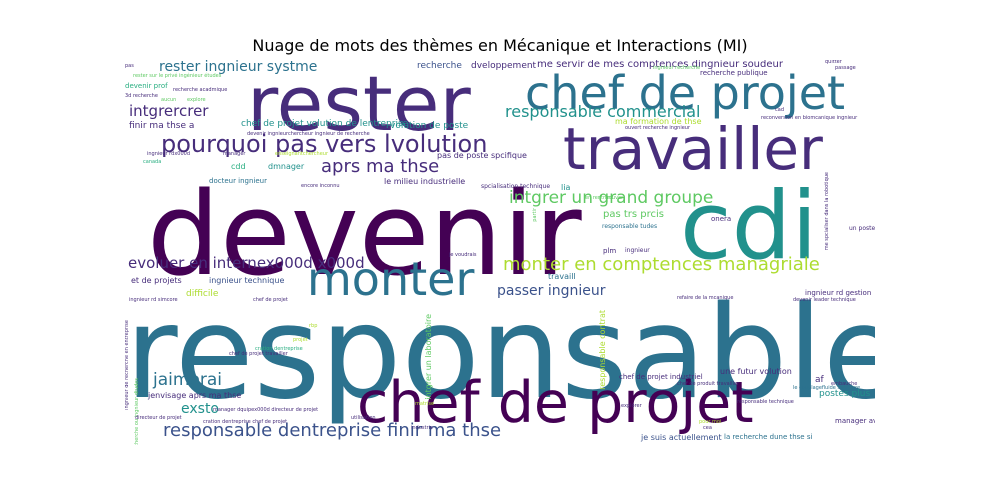  I want to click on cloud-word: embauche, so click(844, 384).